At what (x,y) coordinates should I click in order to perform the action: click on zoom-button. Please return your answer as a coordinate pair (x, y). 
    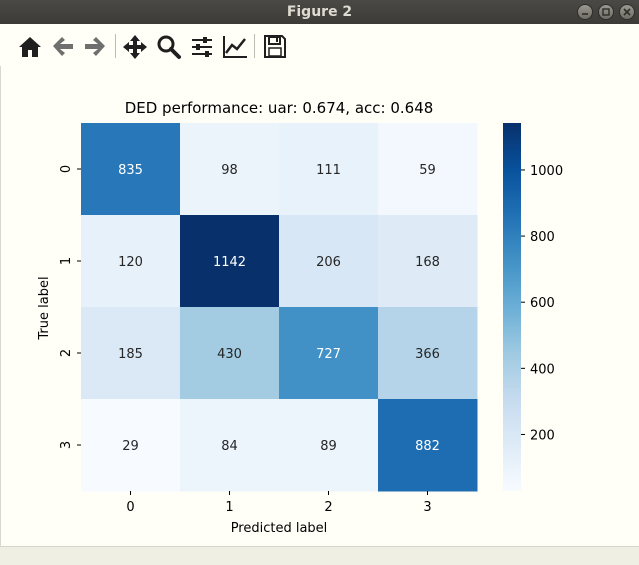
    Looking at the image, I should click on (169, 47).